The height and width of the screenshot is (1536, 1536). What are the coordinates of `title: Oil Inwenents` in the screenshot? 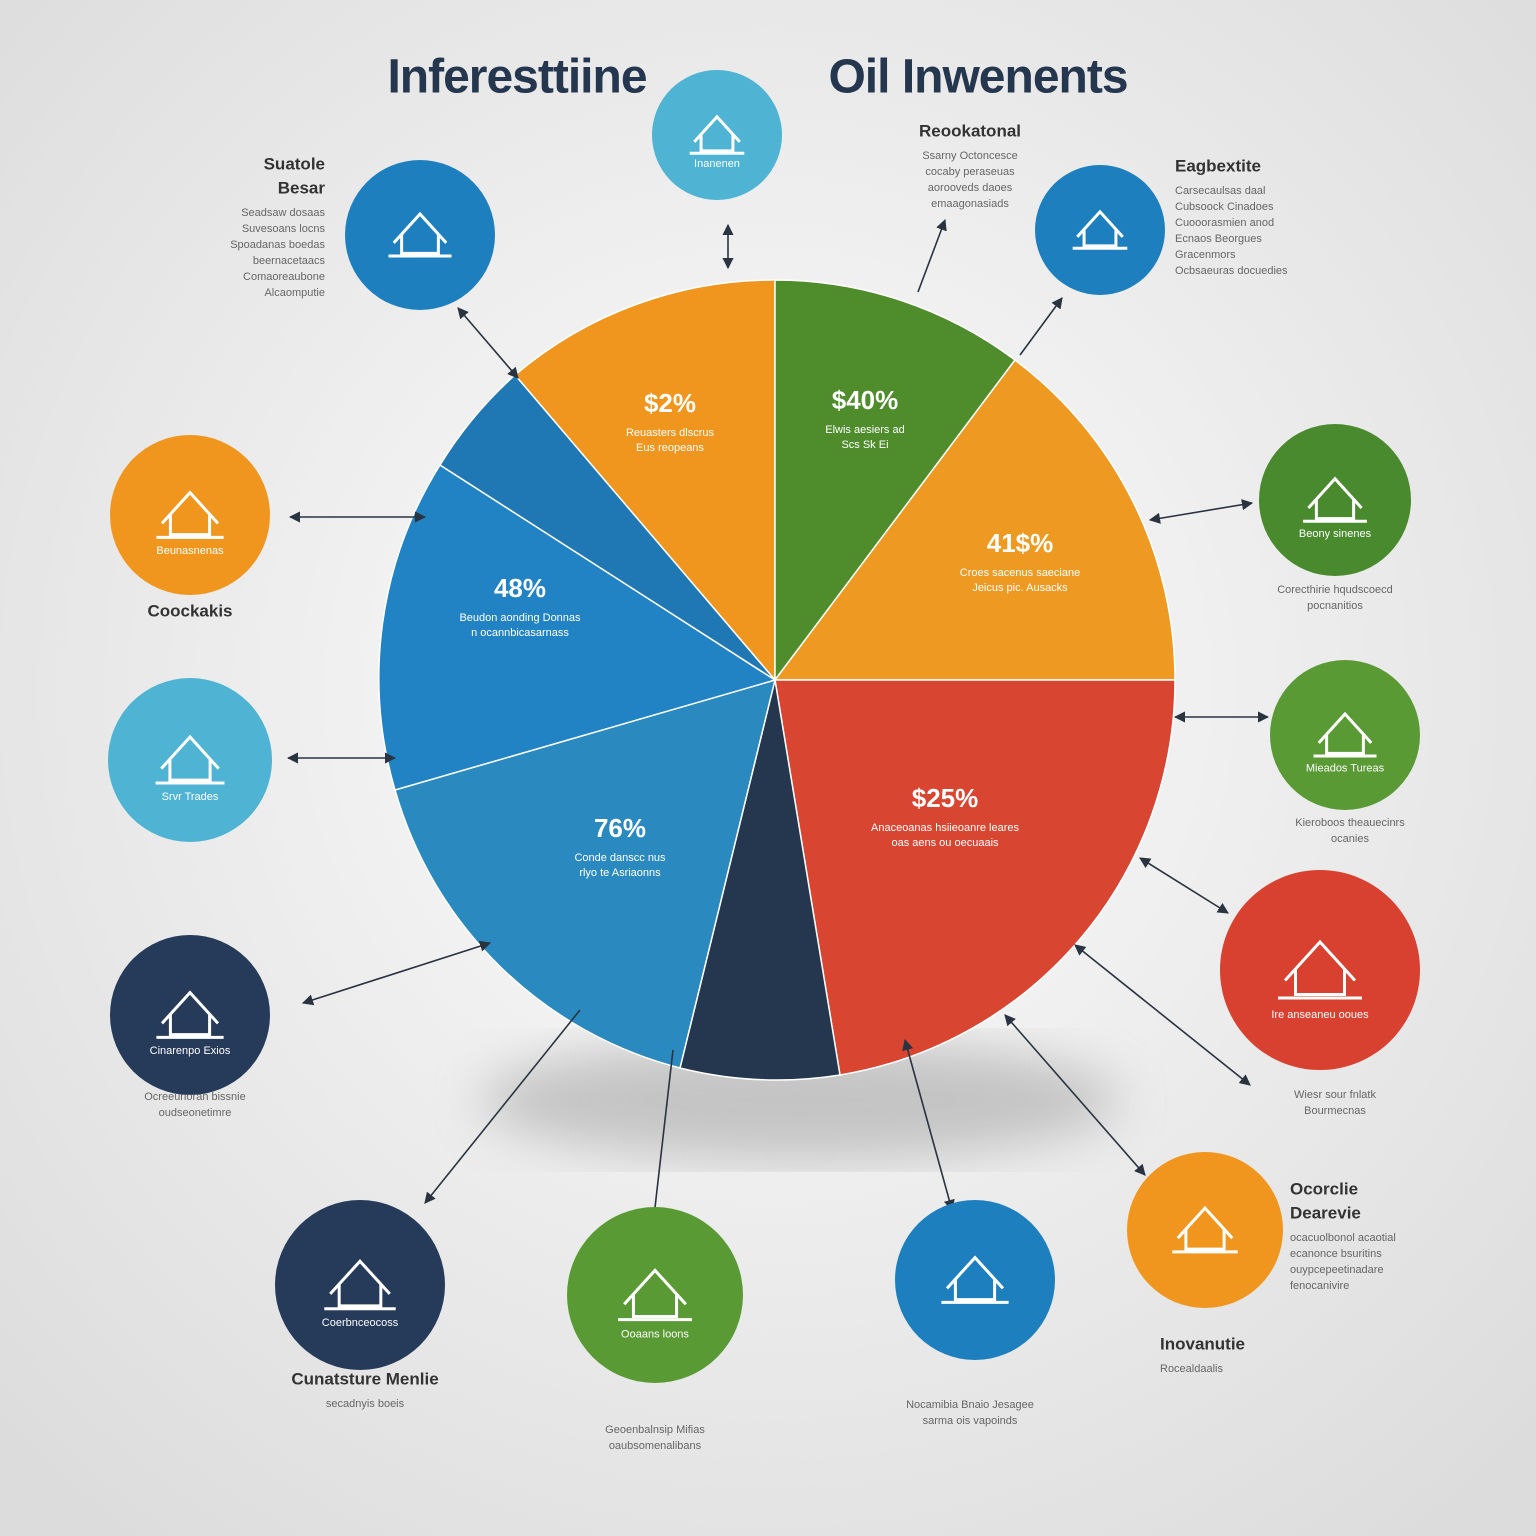 It's located at (977, 77).